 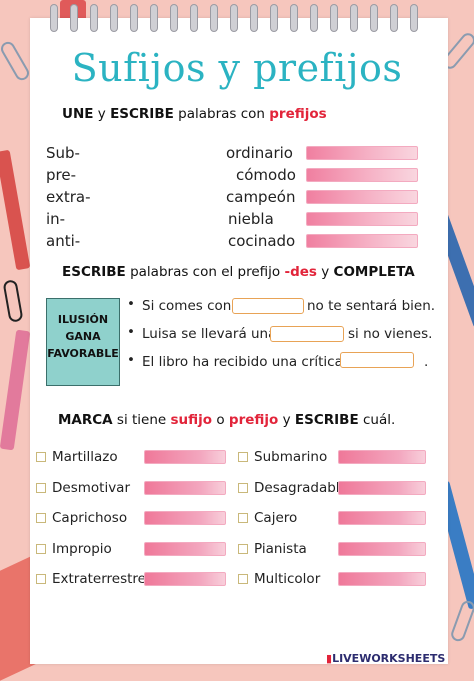 What do you see at coordinates (266, 175) in the screenshot?
I see `word-label: cómodo` at bounding box center [266, 175].